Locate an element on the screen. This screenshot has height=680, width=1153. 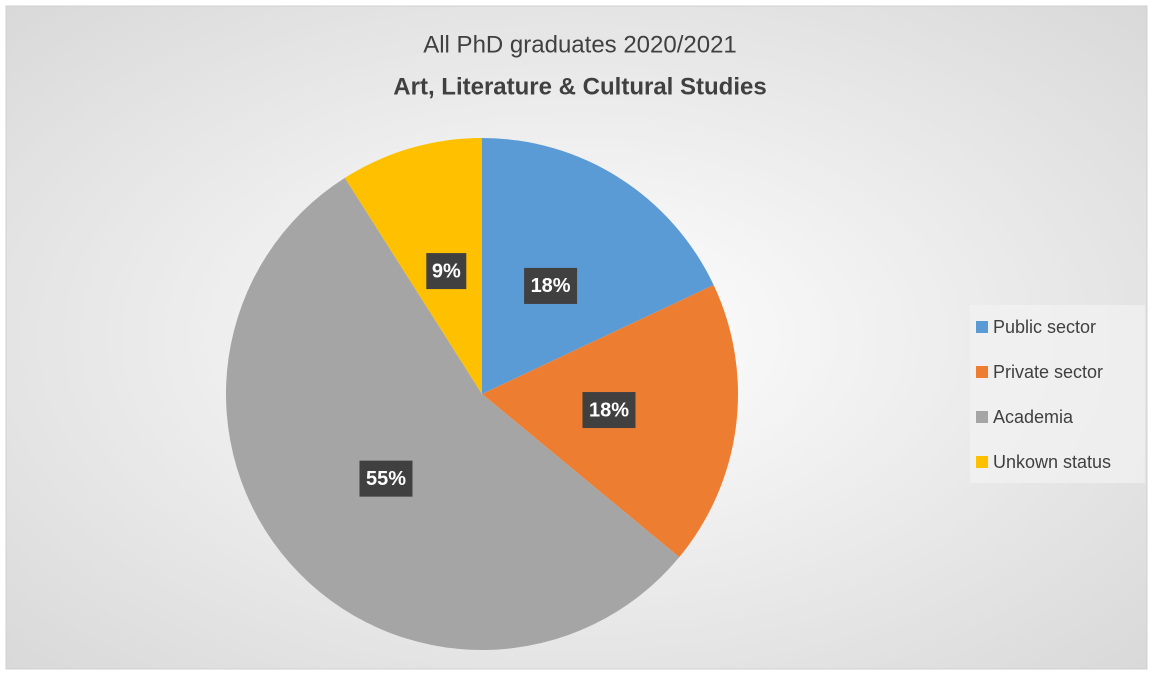
legend-label: Academia is located at coordinates (1033, 417).